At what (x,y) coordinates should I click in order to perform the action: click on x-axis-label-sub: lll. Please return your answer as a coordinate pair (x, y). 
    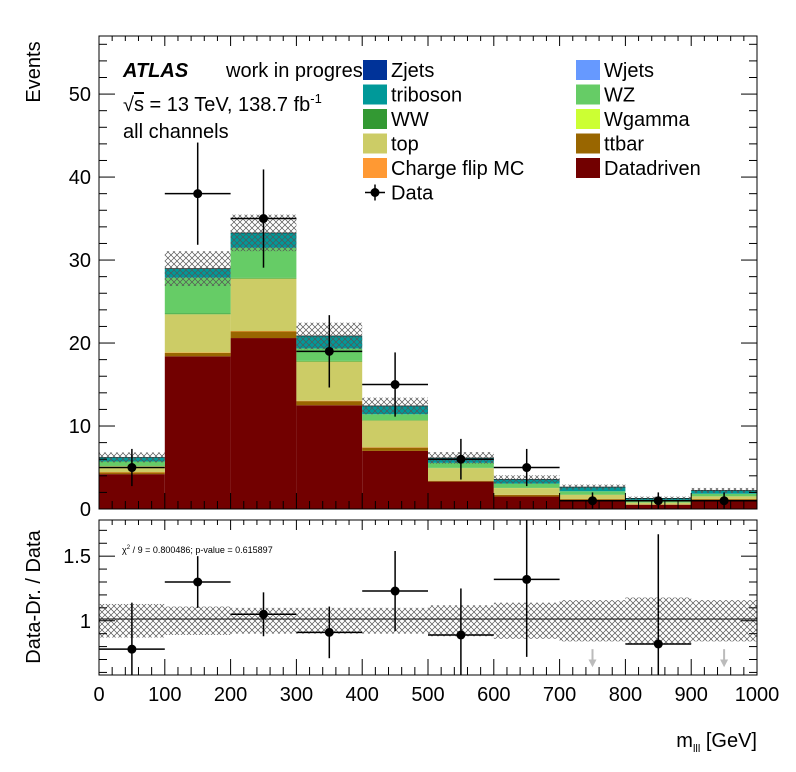
    Looking at the image, I should click on (696, 749).